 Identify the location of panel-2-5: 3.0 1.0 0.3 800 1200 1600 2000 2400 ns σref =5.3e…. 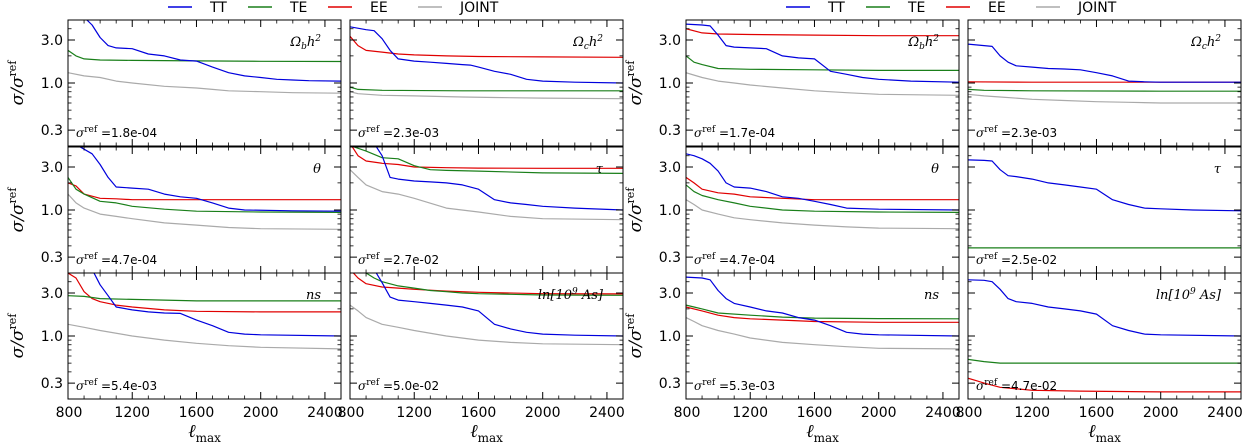
(810, 346).